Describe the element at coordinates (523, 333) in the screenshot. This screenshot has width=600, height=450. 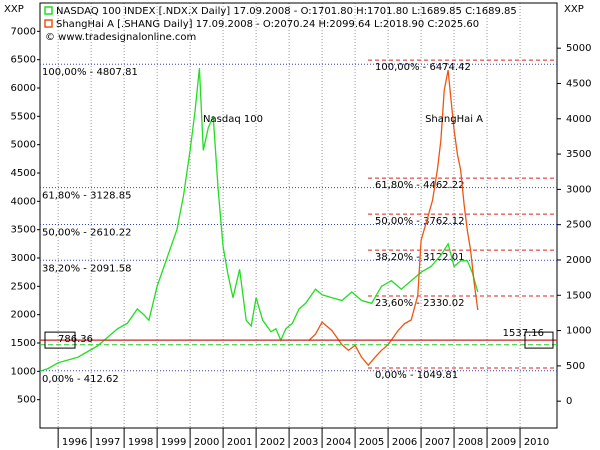
I see `level-label: 1537.16` at that location.